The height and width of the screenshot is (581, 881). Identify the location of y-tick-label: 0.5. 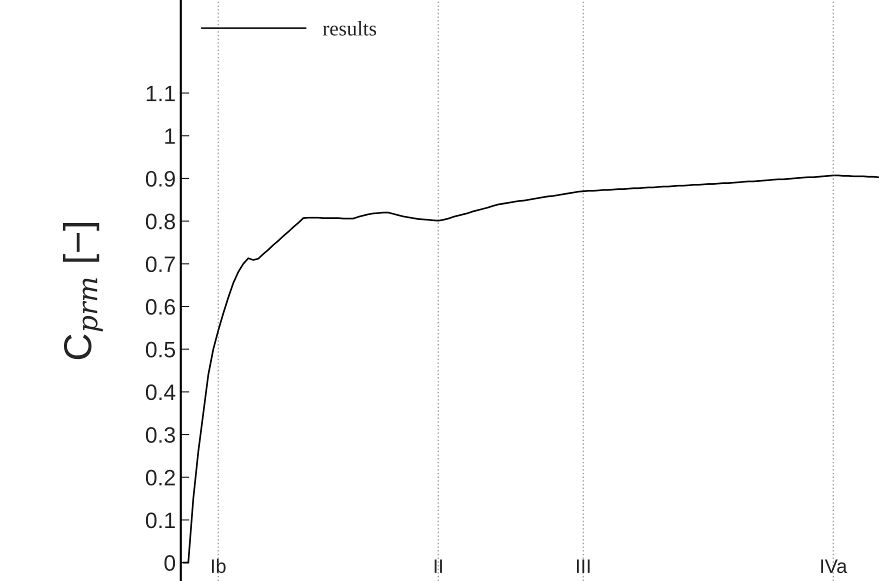
(161, 350).